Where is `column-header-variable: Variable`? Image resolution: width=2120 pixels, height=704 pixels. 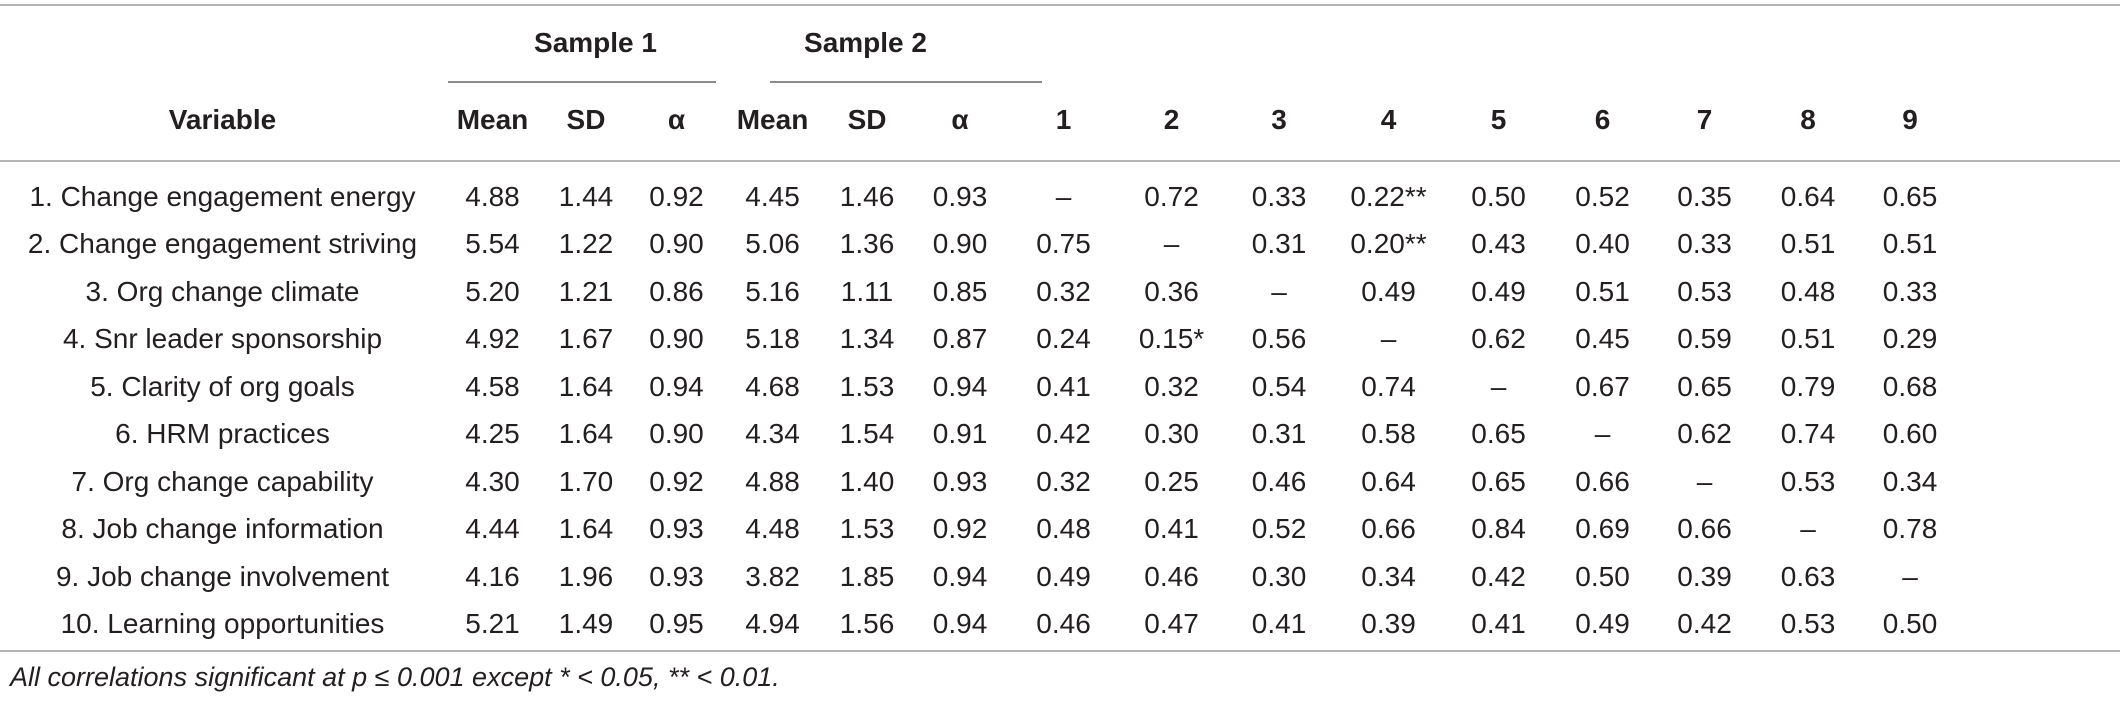 column-header-variable: Variable is located at coordinates (222, 119).